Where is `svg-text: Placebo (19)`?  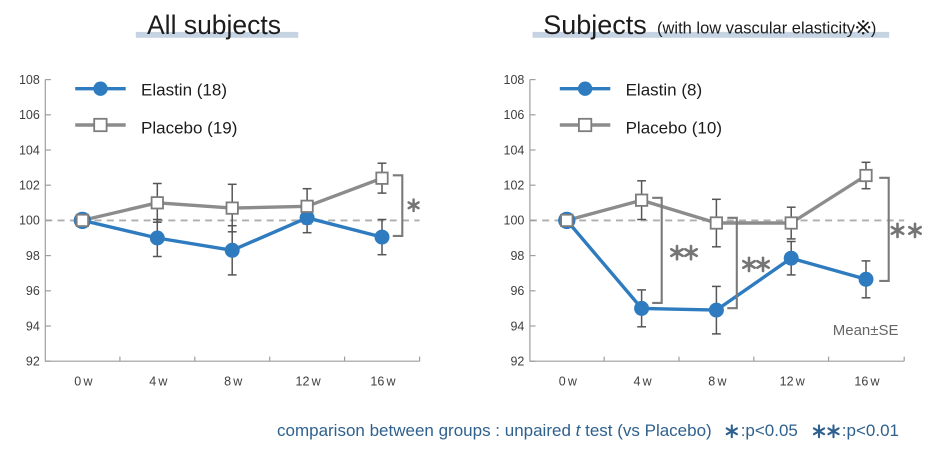 svg-text: Placebo (19) is located at coordinates (189, 127).